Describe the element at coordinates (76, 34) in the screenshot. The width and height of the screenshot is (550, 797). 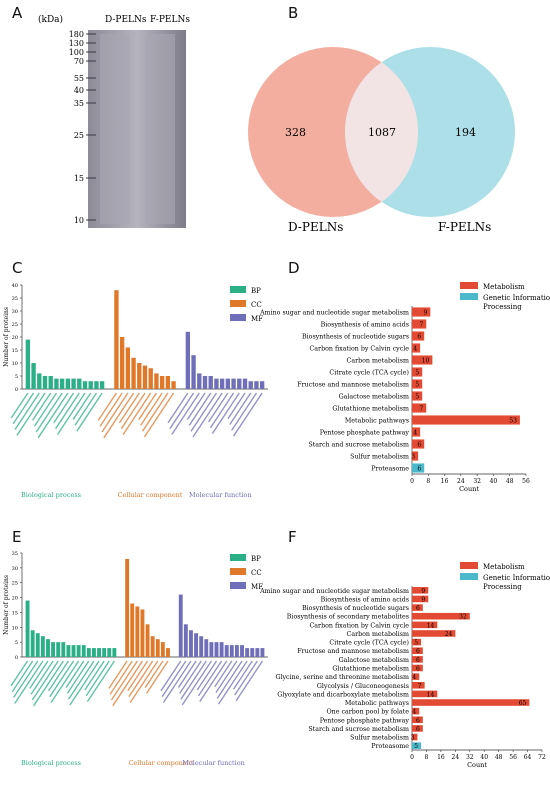
I see `gel-marker-label: 180` at that location.